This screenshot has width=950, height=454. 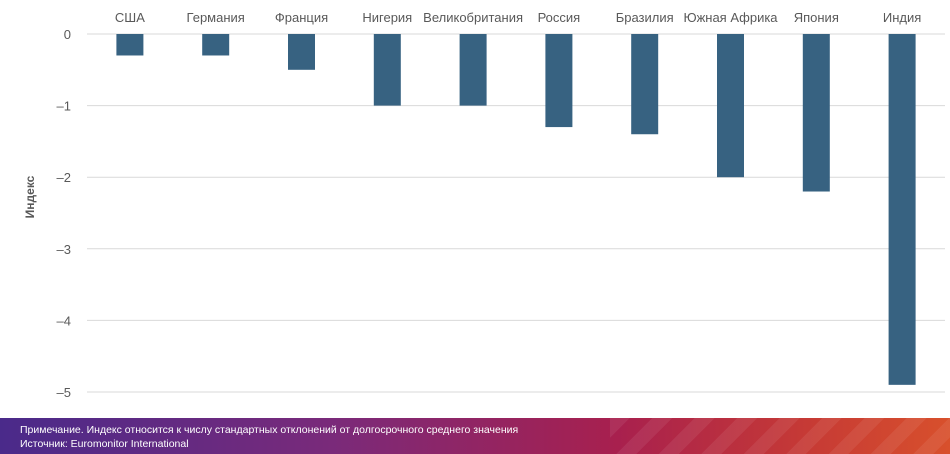 What do you see at coordinates (130, 17) in the screenshot?
I see `category-label: США` at bounding box center [130, 17].